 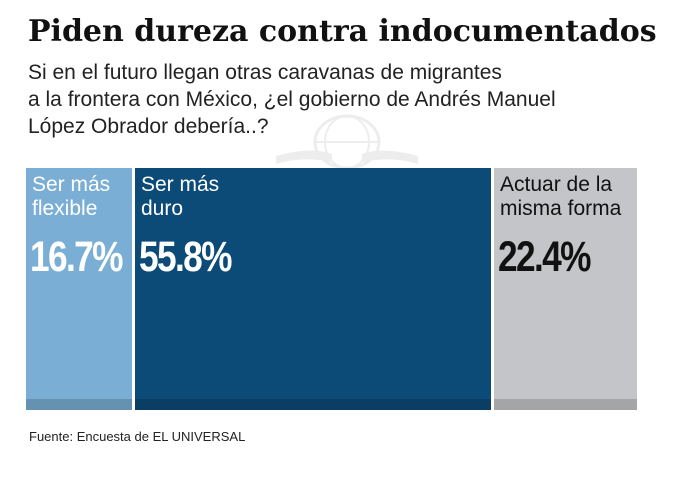 What do you see at coordinates (342, 31) in the screenshot?
I see `chart-title: Piden dureza contra indocumentados` at bounding box center [342, 31].